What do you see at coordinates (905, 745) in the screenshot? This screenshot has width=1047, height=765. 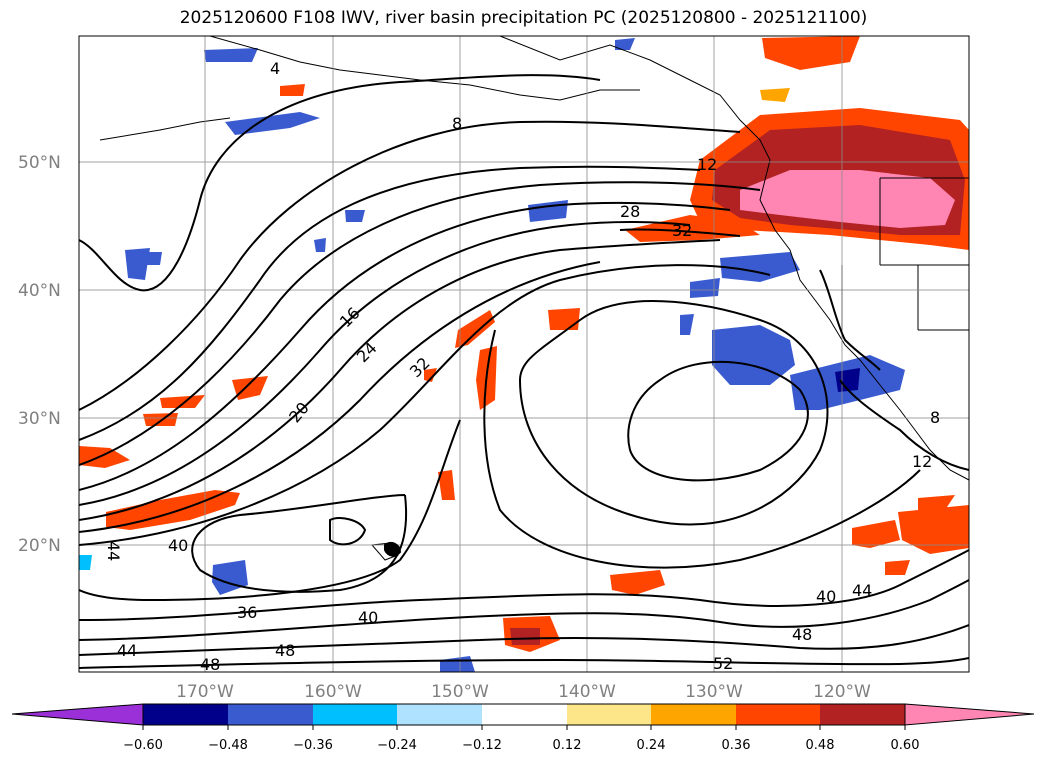 I see `colorbar-tick-label: 0.60` at bounding box center [905, 745].